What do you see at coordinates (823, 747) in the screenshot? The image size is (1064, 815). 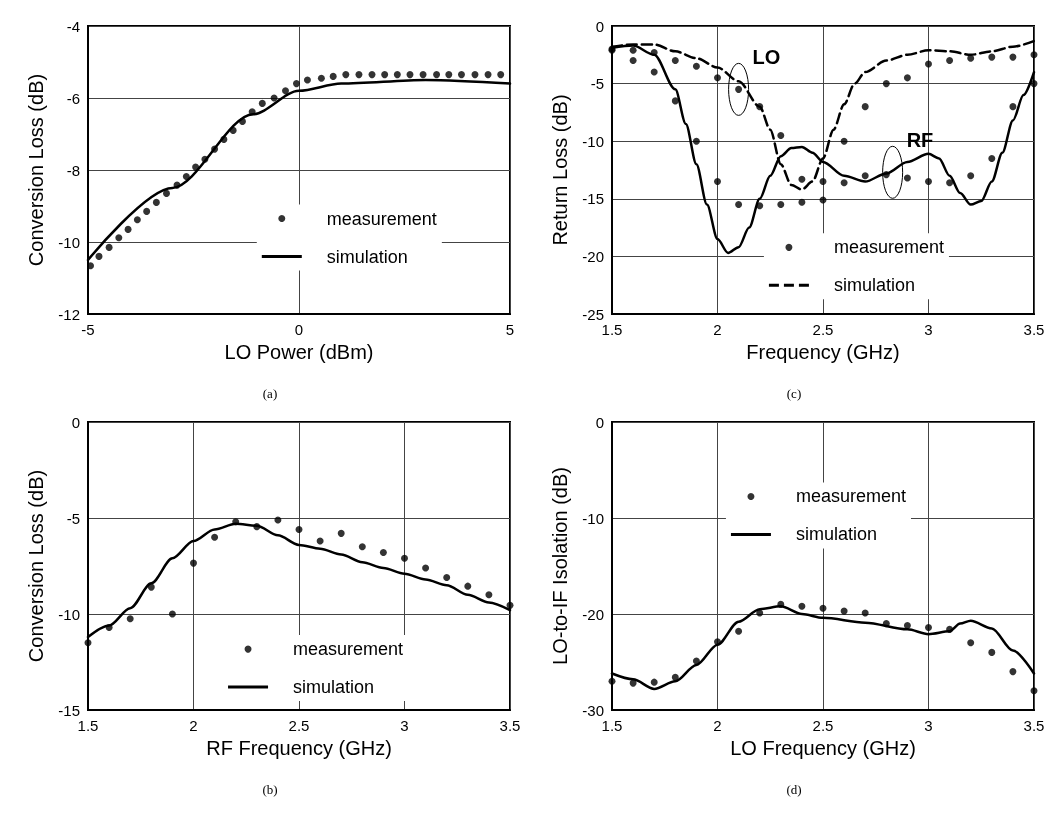 I see `x-axis-title: LO Frequency (GHz)` at bounding box center [823, 747].